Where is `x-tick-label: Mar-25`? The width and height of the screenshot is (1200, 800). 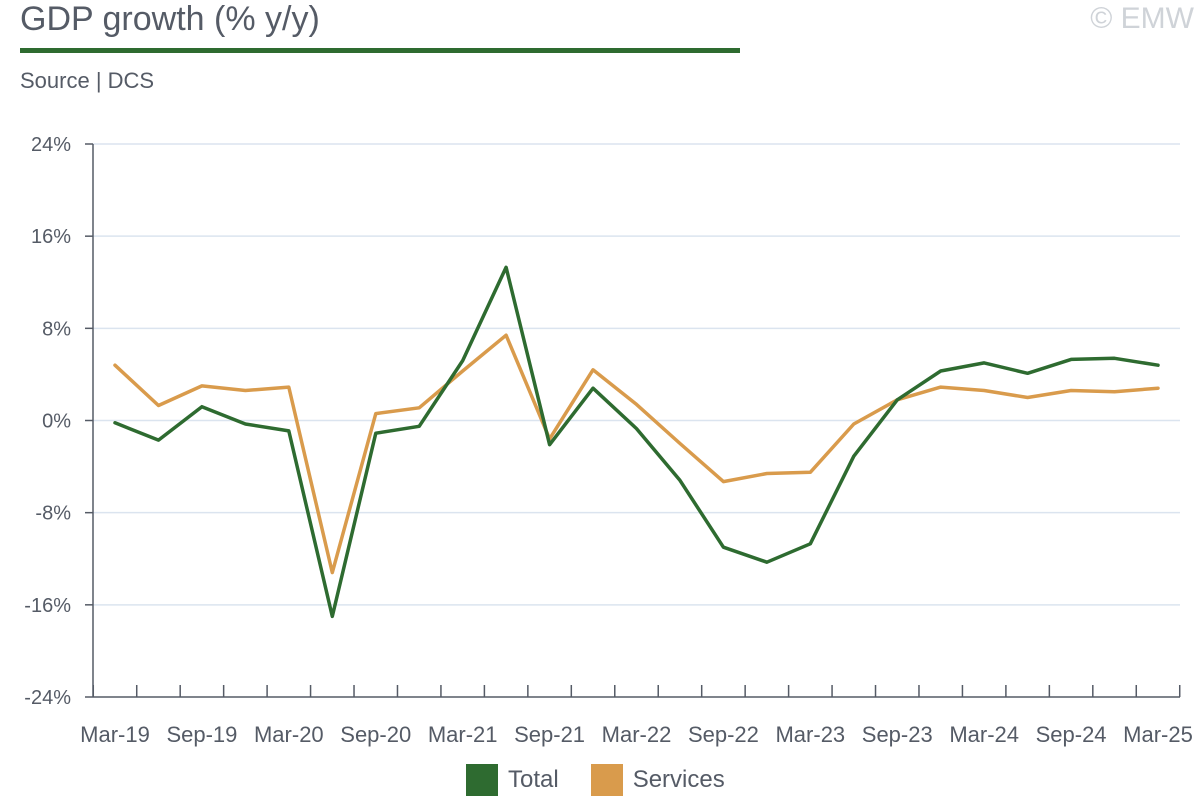
x-tick-label: Mar-25 is located at coordinates (1158, 734).